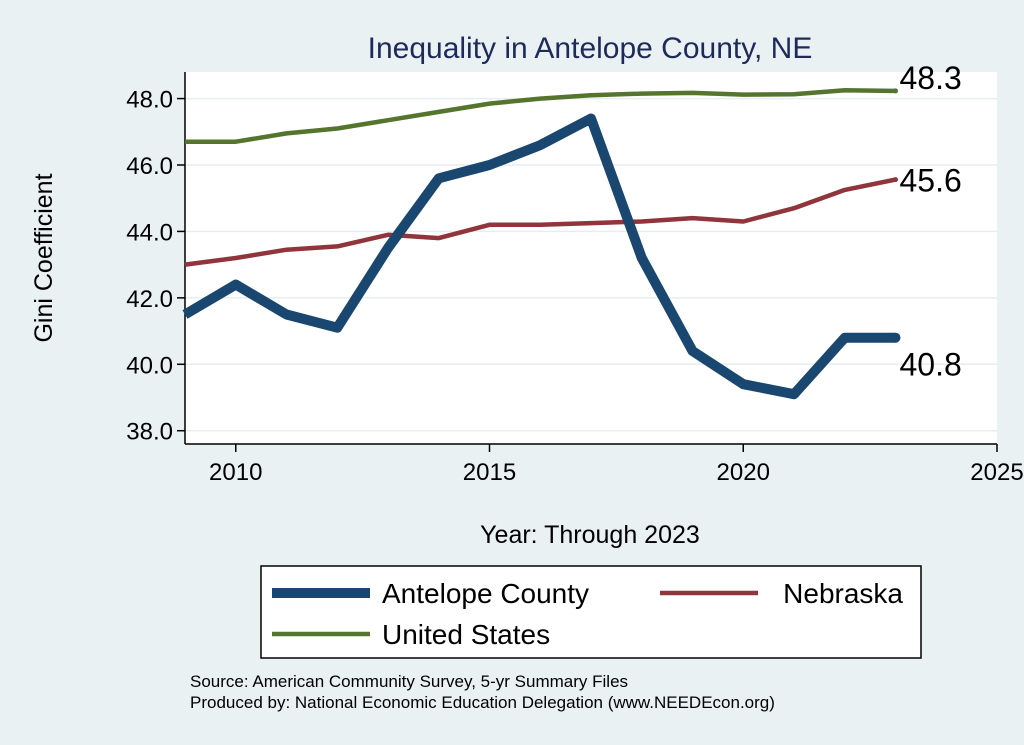  What do you see at coordinates (931, 181) in the screenshot?
I see `end-label-nebraska: 45.6` at bounding box center [931, 181].